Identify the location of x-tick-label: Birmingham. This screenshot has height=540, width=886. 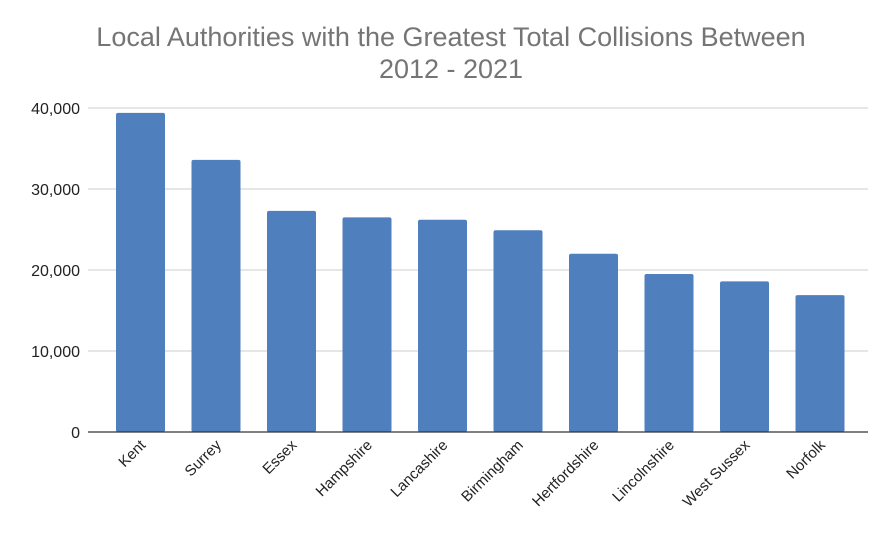
(492, 471).